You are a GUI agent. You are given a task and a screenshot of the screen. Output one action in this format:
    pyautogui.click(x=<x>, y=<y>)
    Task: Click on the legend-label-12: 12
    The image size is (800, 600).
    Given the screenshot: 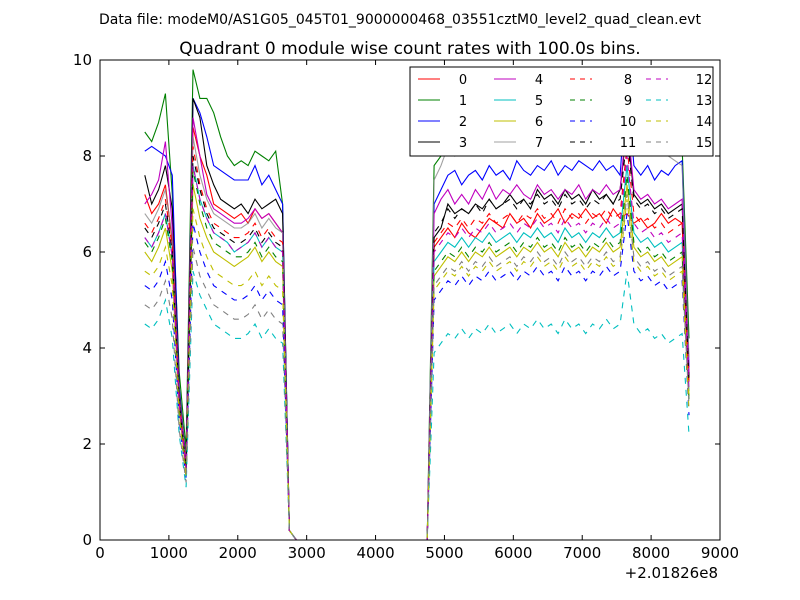 What is the action you would take?
    pyautogui.click(x=704, y=80)
    